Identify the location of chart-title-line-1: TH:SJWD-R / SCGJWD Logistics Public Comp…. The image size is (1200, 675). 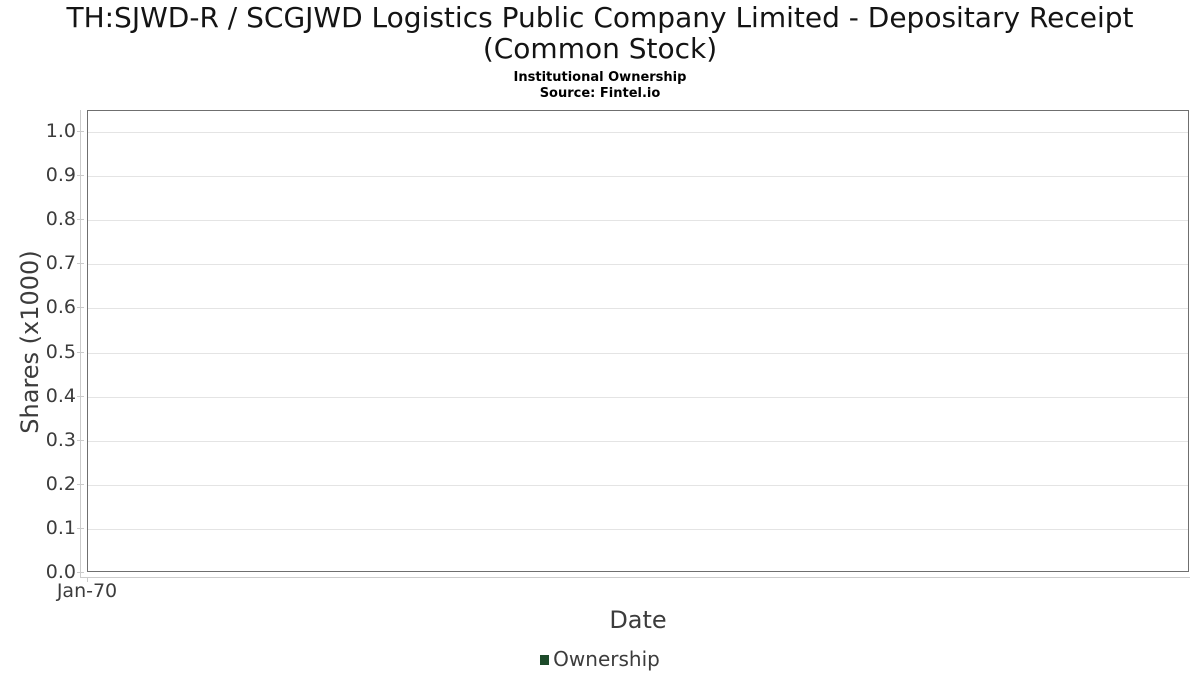
(600, 17).